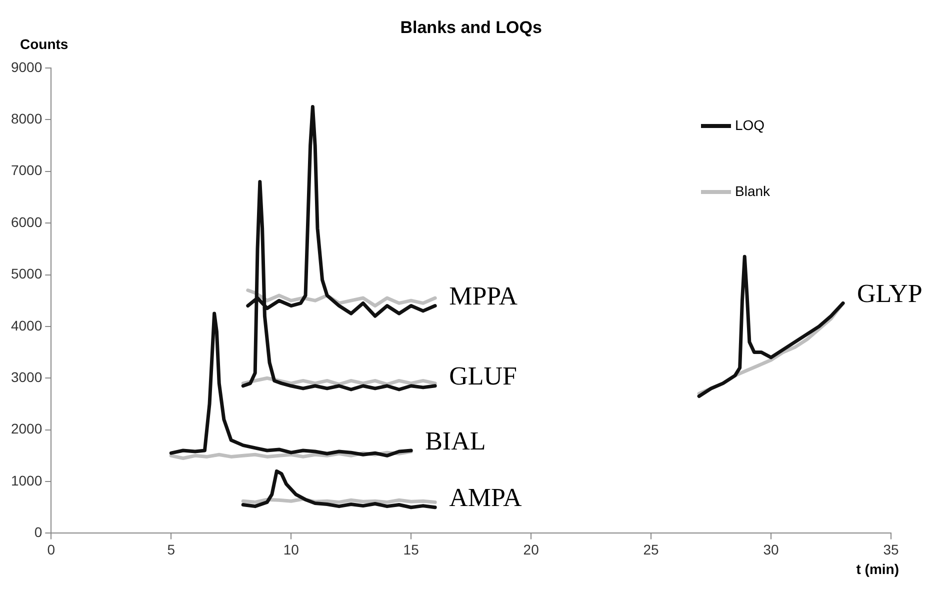 The height and width of the screenshot is (590, 939). Describe the element at coordinates (455, 441) in the screenshot. I see `annotation: BIAL` at that location.